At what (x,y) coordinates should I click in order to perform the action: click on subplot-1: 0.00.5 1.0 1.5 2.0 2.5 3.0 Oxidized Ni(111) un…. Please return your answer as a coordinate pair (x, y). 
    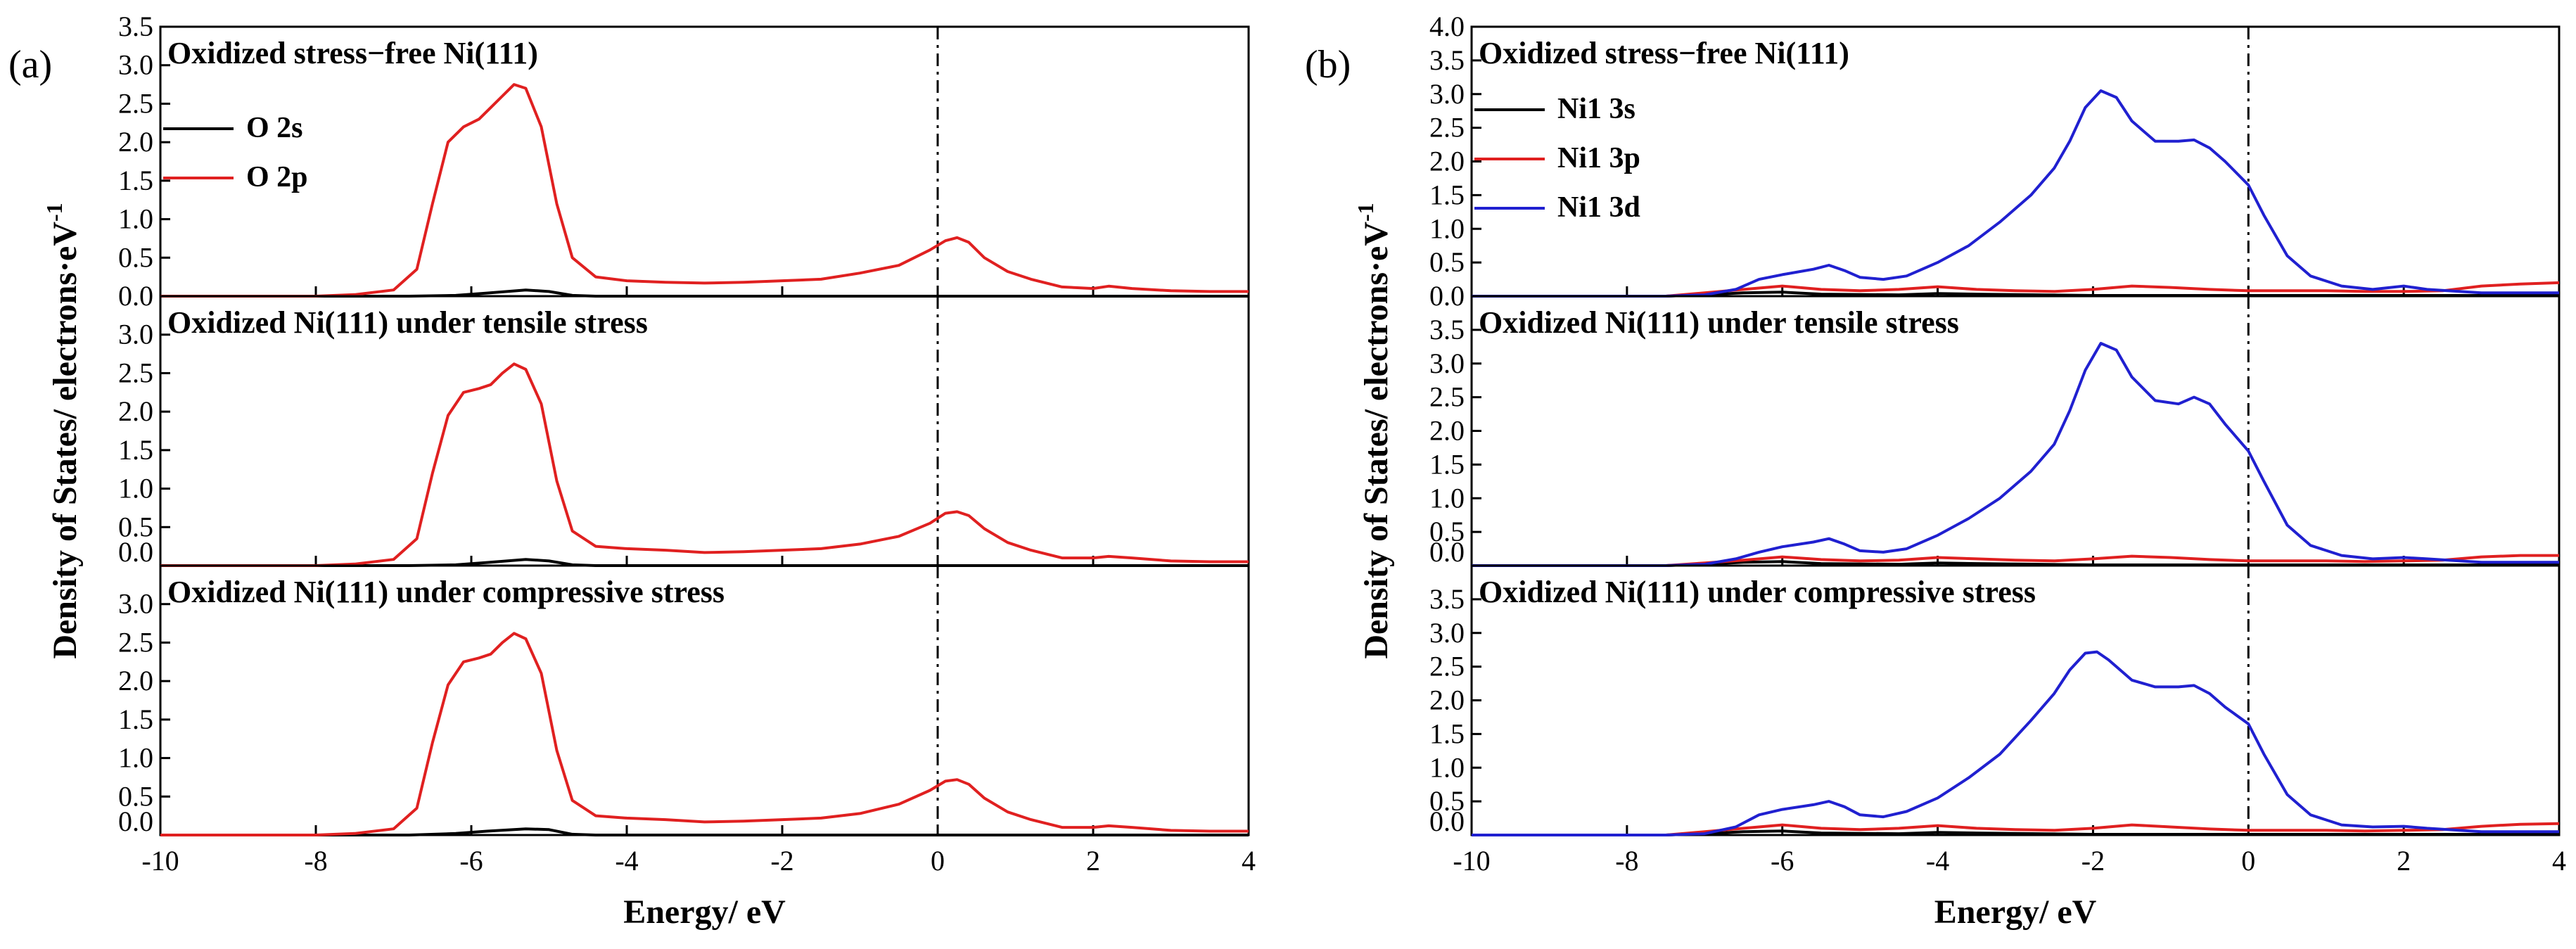
    Looking at the image, I should click on (684, 431).